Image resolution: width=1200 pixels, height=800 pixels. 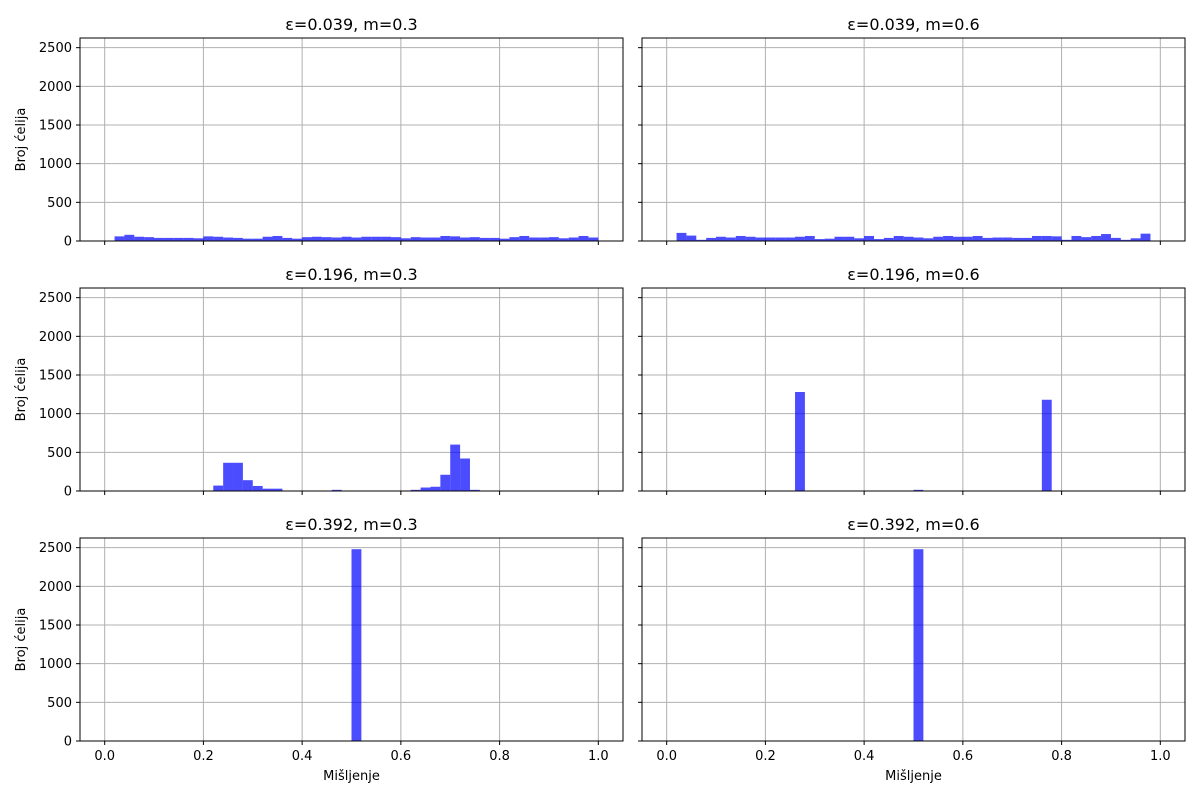 I want to click on x-axis-label: Mišljenje, so click(x=913, y=776).